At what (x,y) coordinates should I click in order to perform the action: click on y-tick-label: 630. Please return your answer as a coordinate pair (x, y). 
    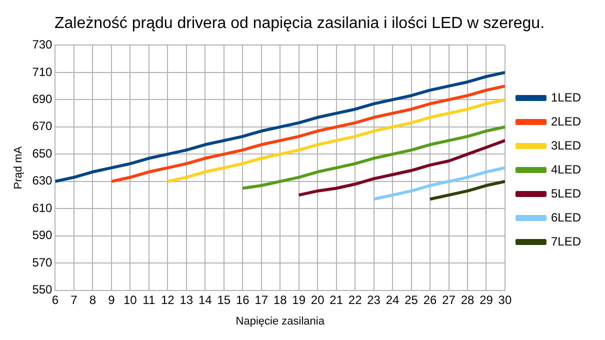
    Looking at the image, I should click on (42, 181).